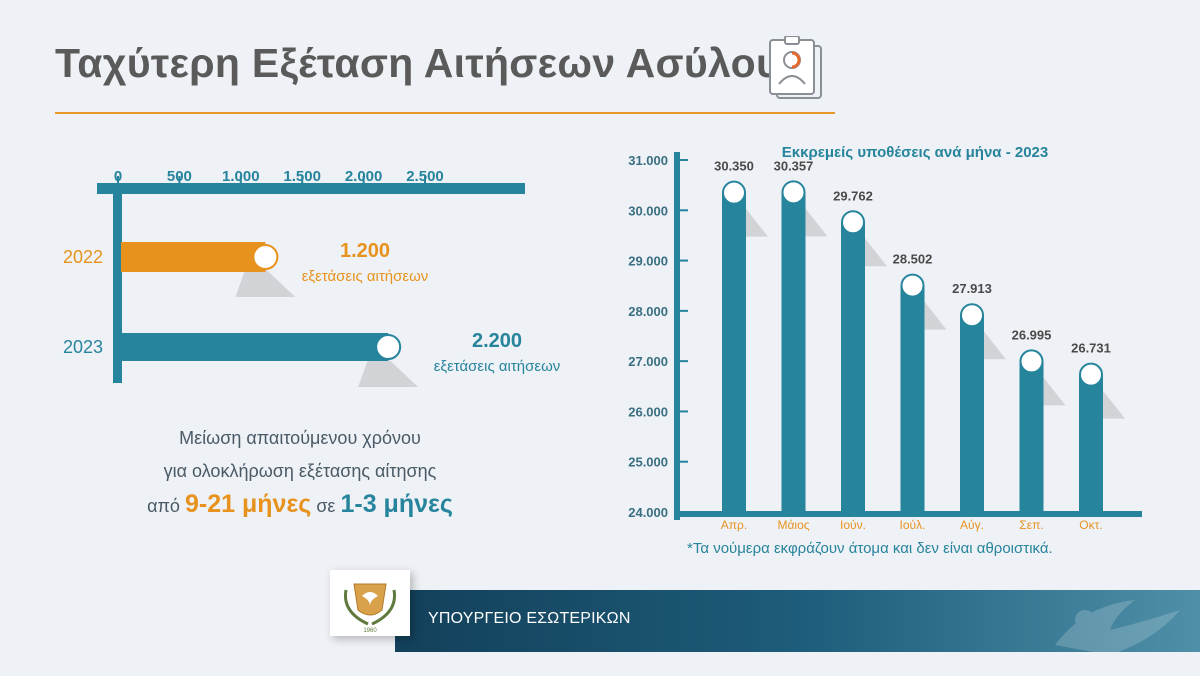  What do you see at coordinates (648, 411) in the screenshot?
I see `y-tick-label: 26.000` at bounding box center [648, 411].